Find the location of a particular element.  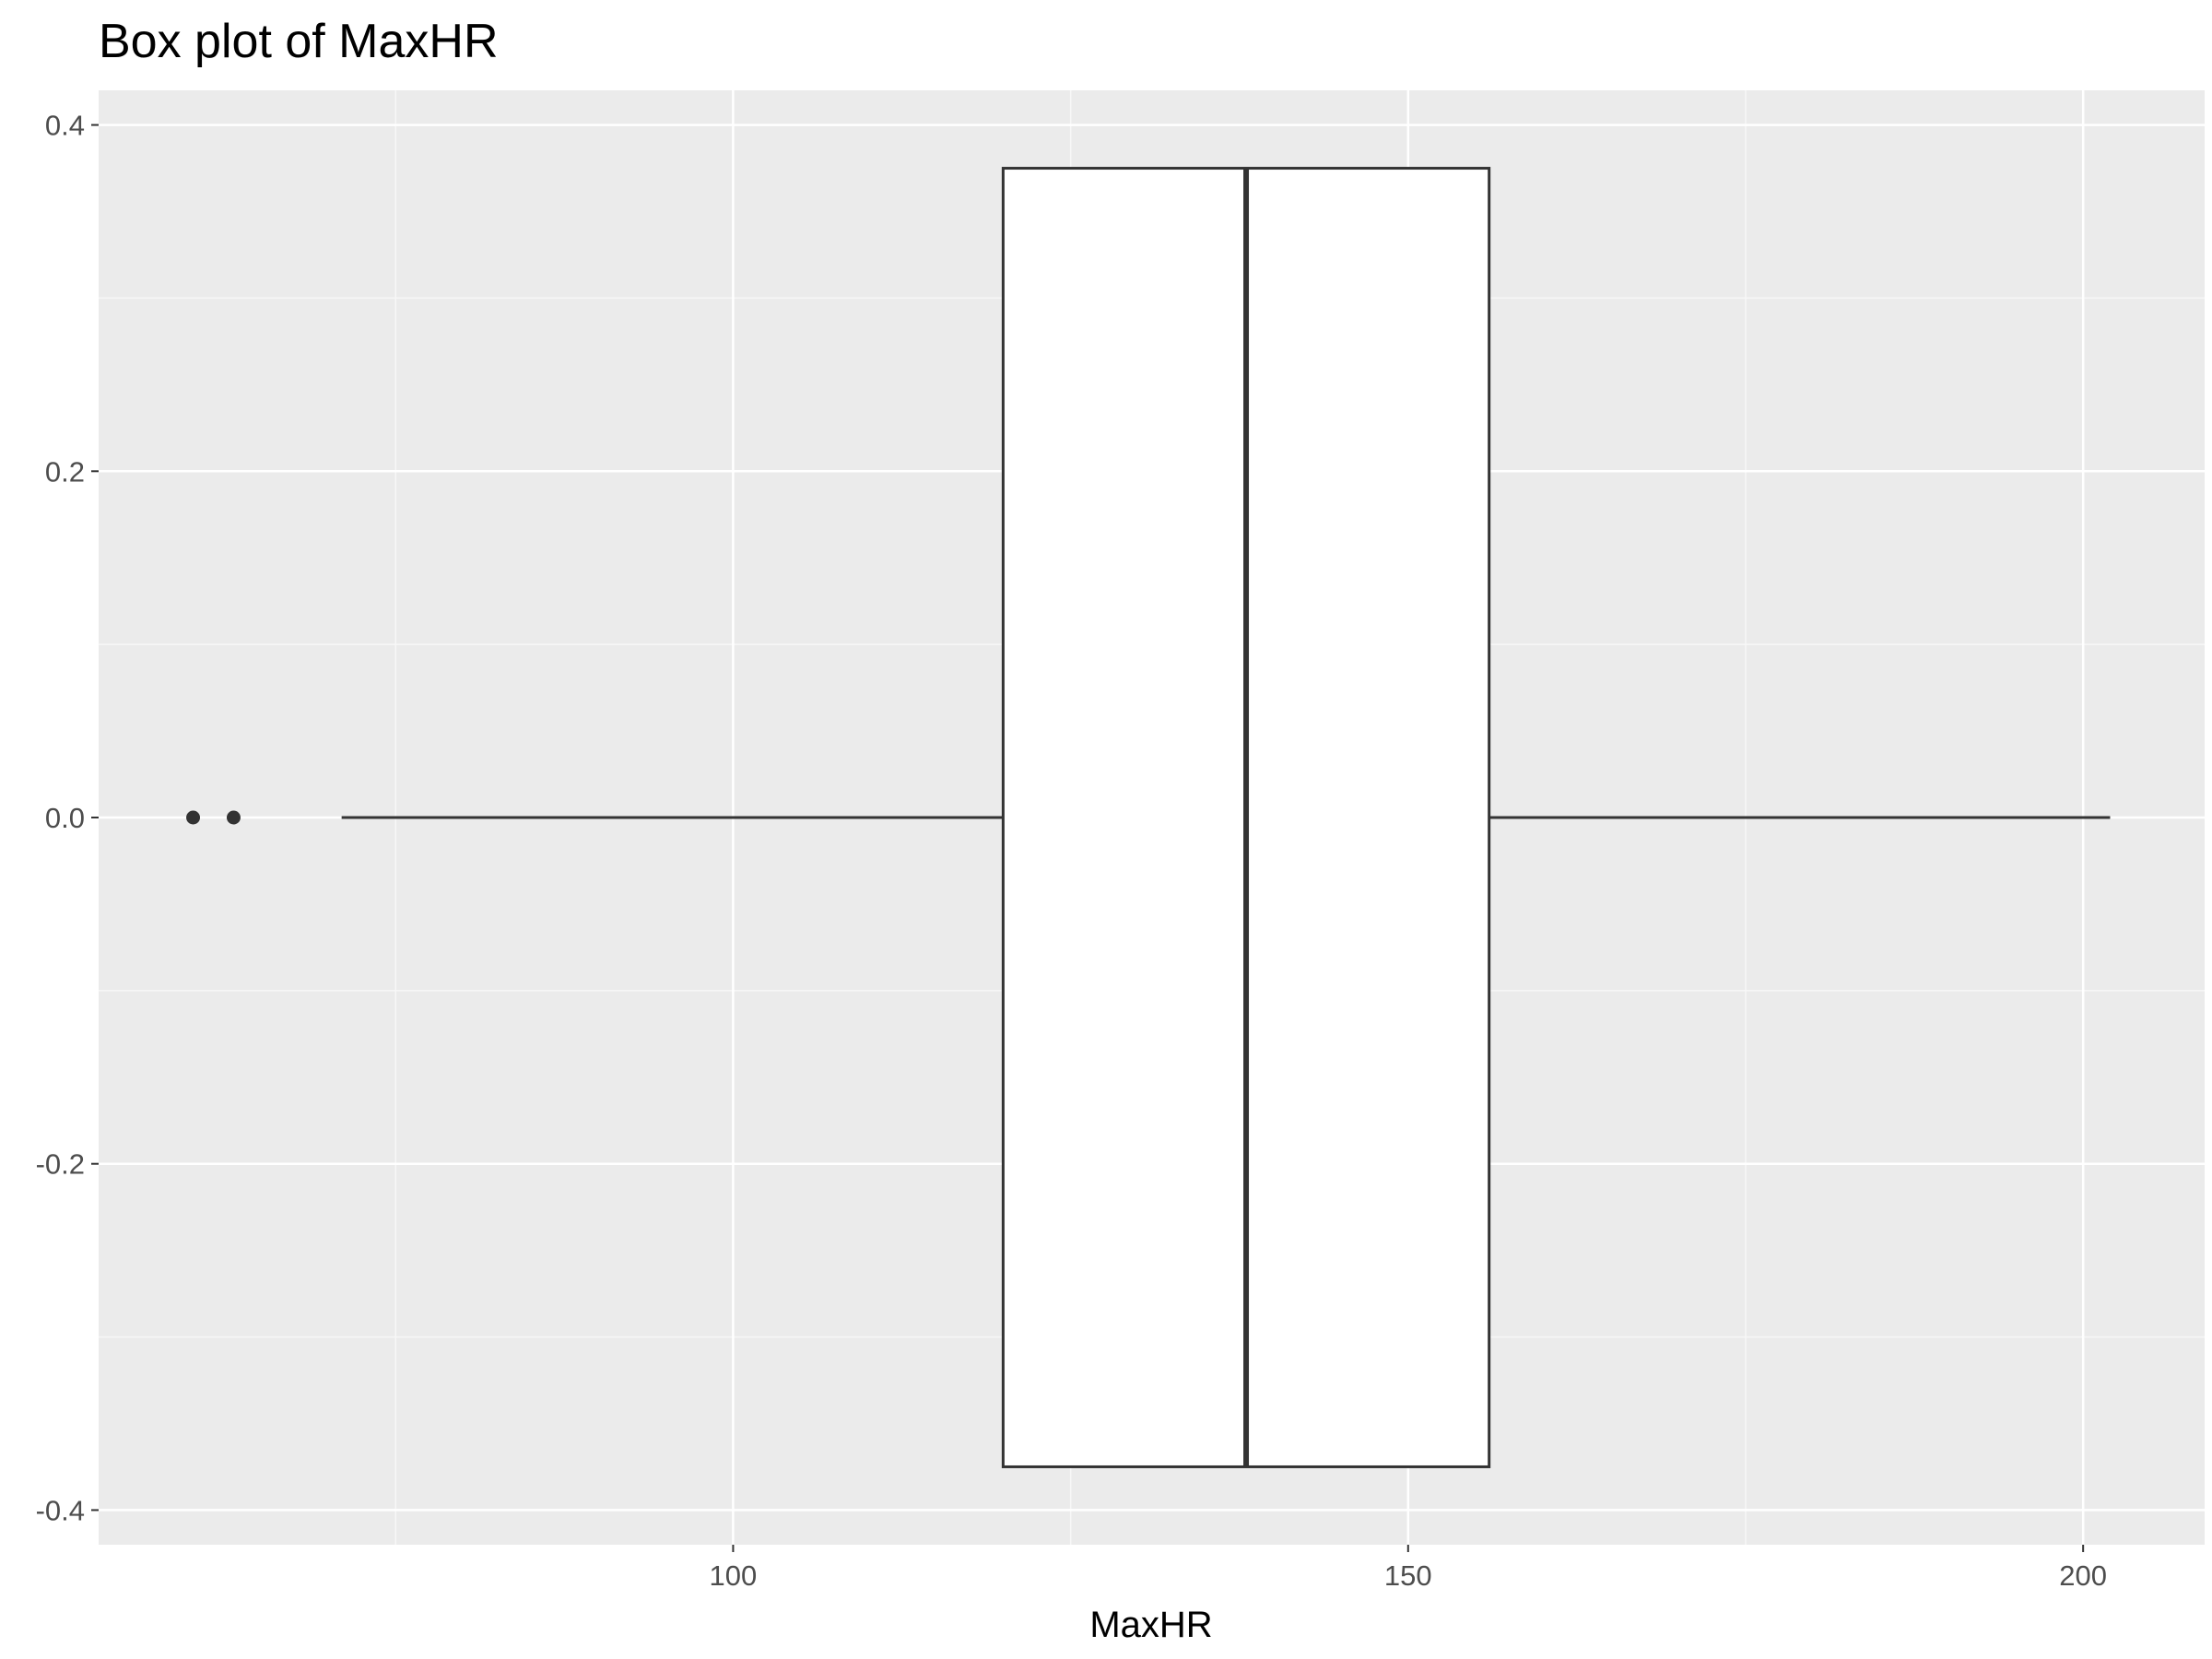

y-axis: -0.4 -0.2 0.0 0.2 0.4 is located at coordinates (67, 818).